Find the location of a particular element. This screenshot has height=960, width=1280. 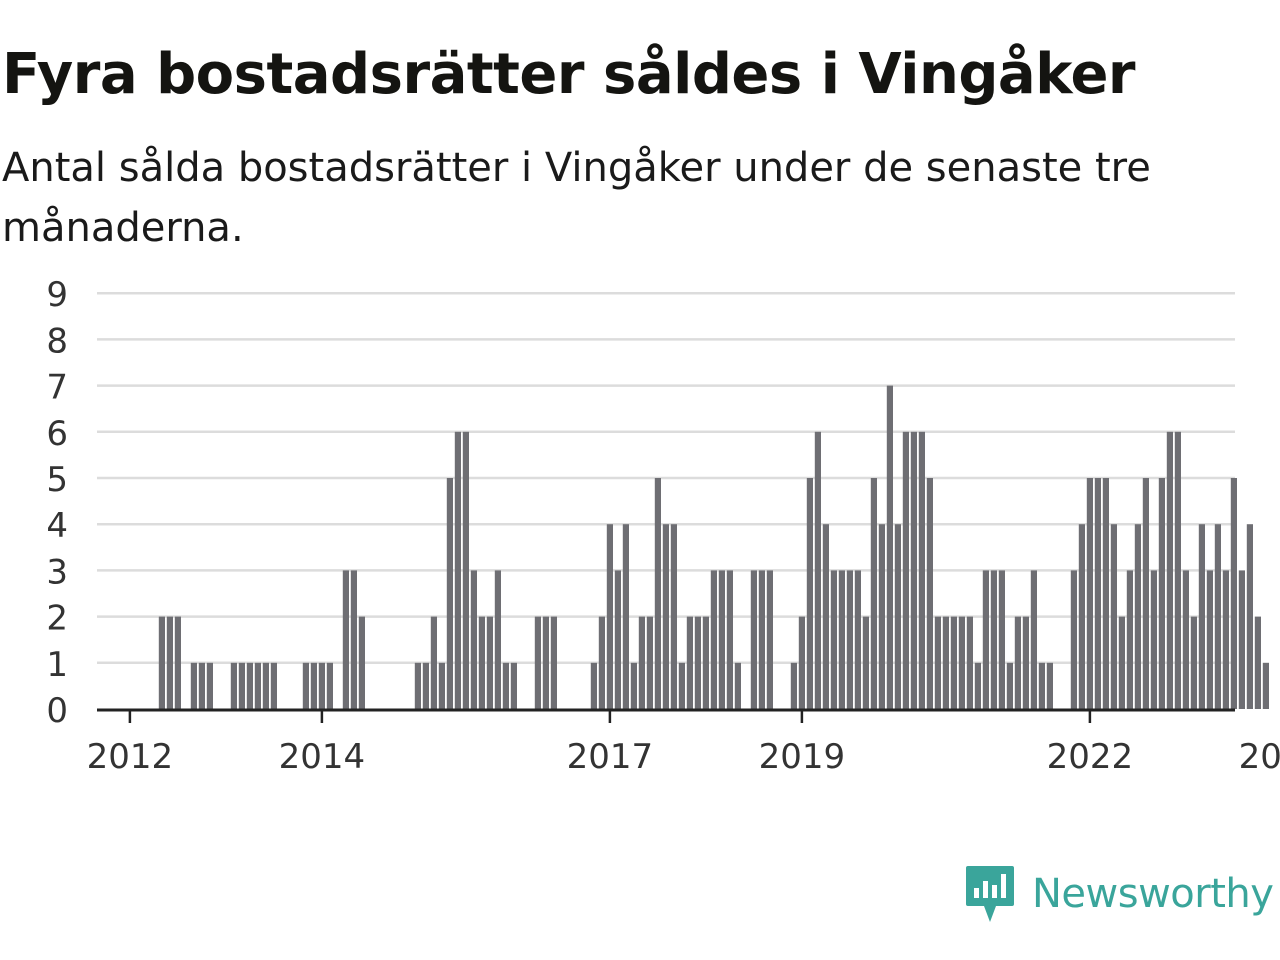

brand-name: Newsworthy is located at coordinates (1153, 894).